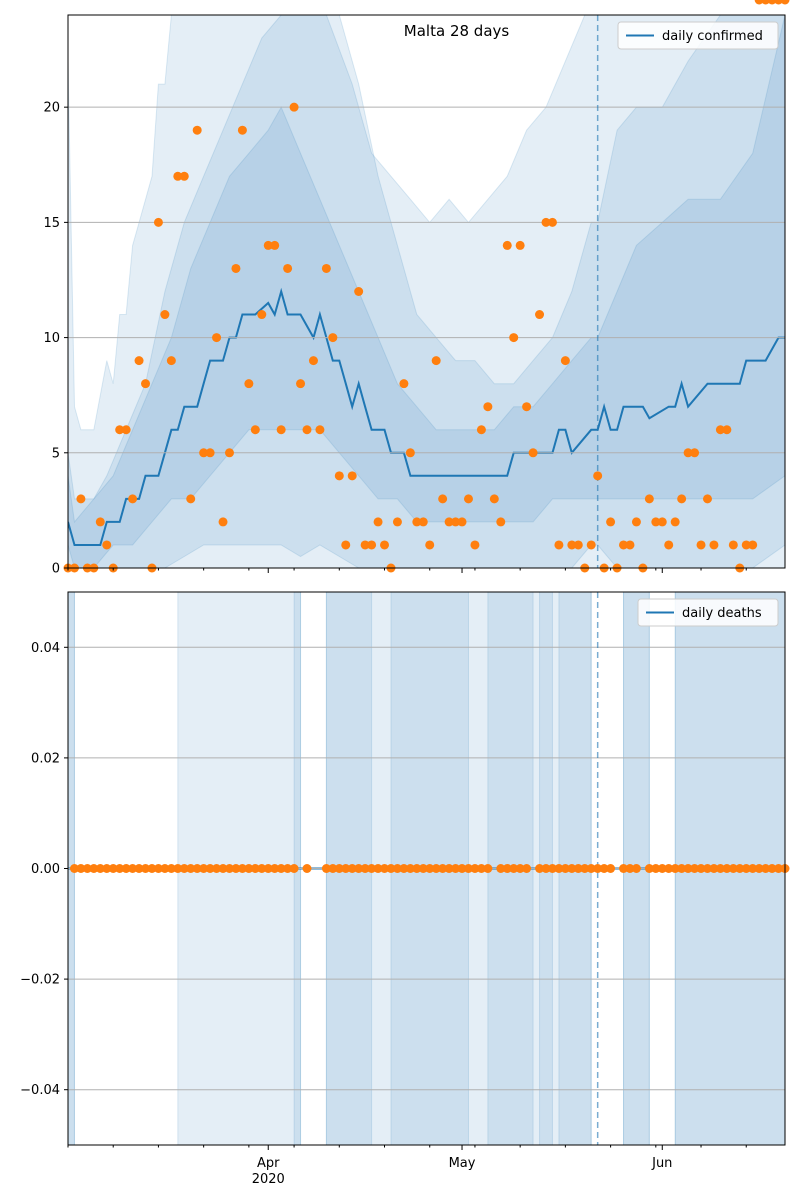  I want to click on y-tick-label: 20, so click(51, 108).